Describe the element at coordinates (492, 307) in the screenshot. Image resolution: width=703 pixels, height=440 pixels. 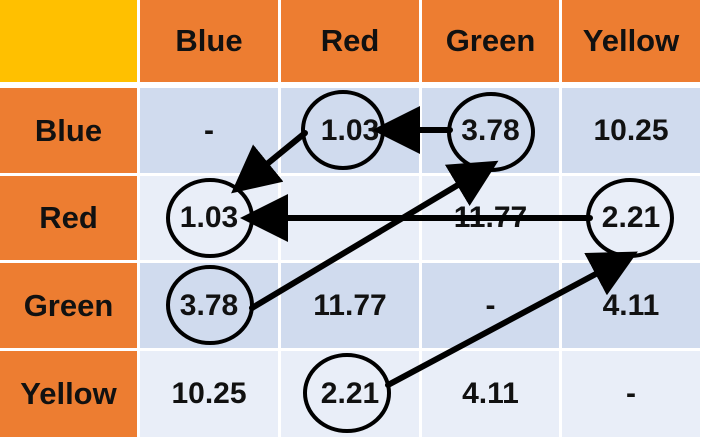
I see `cell-green-green: -` at that location.